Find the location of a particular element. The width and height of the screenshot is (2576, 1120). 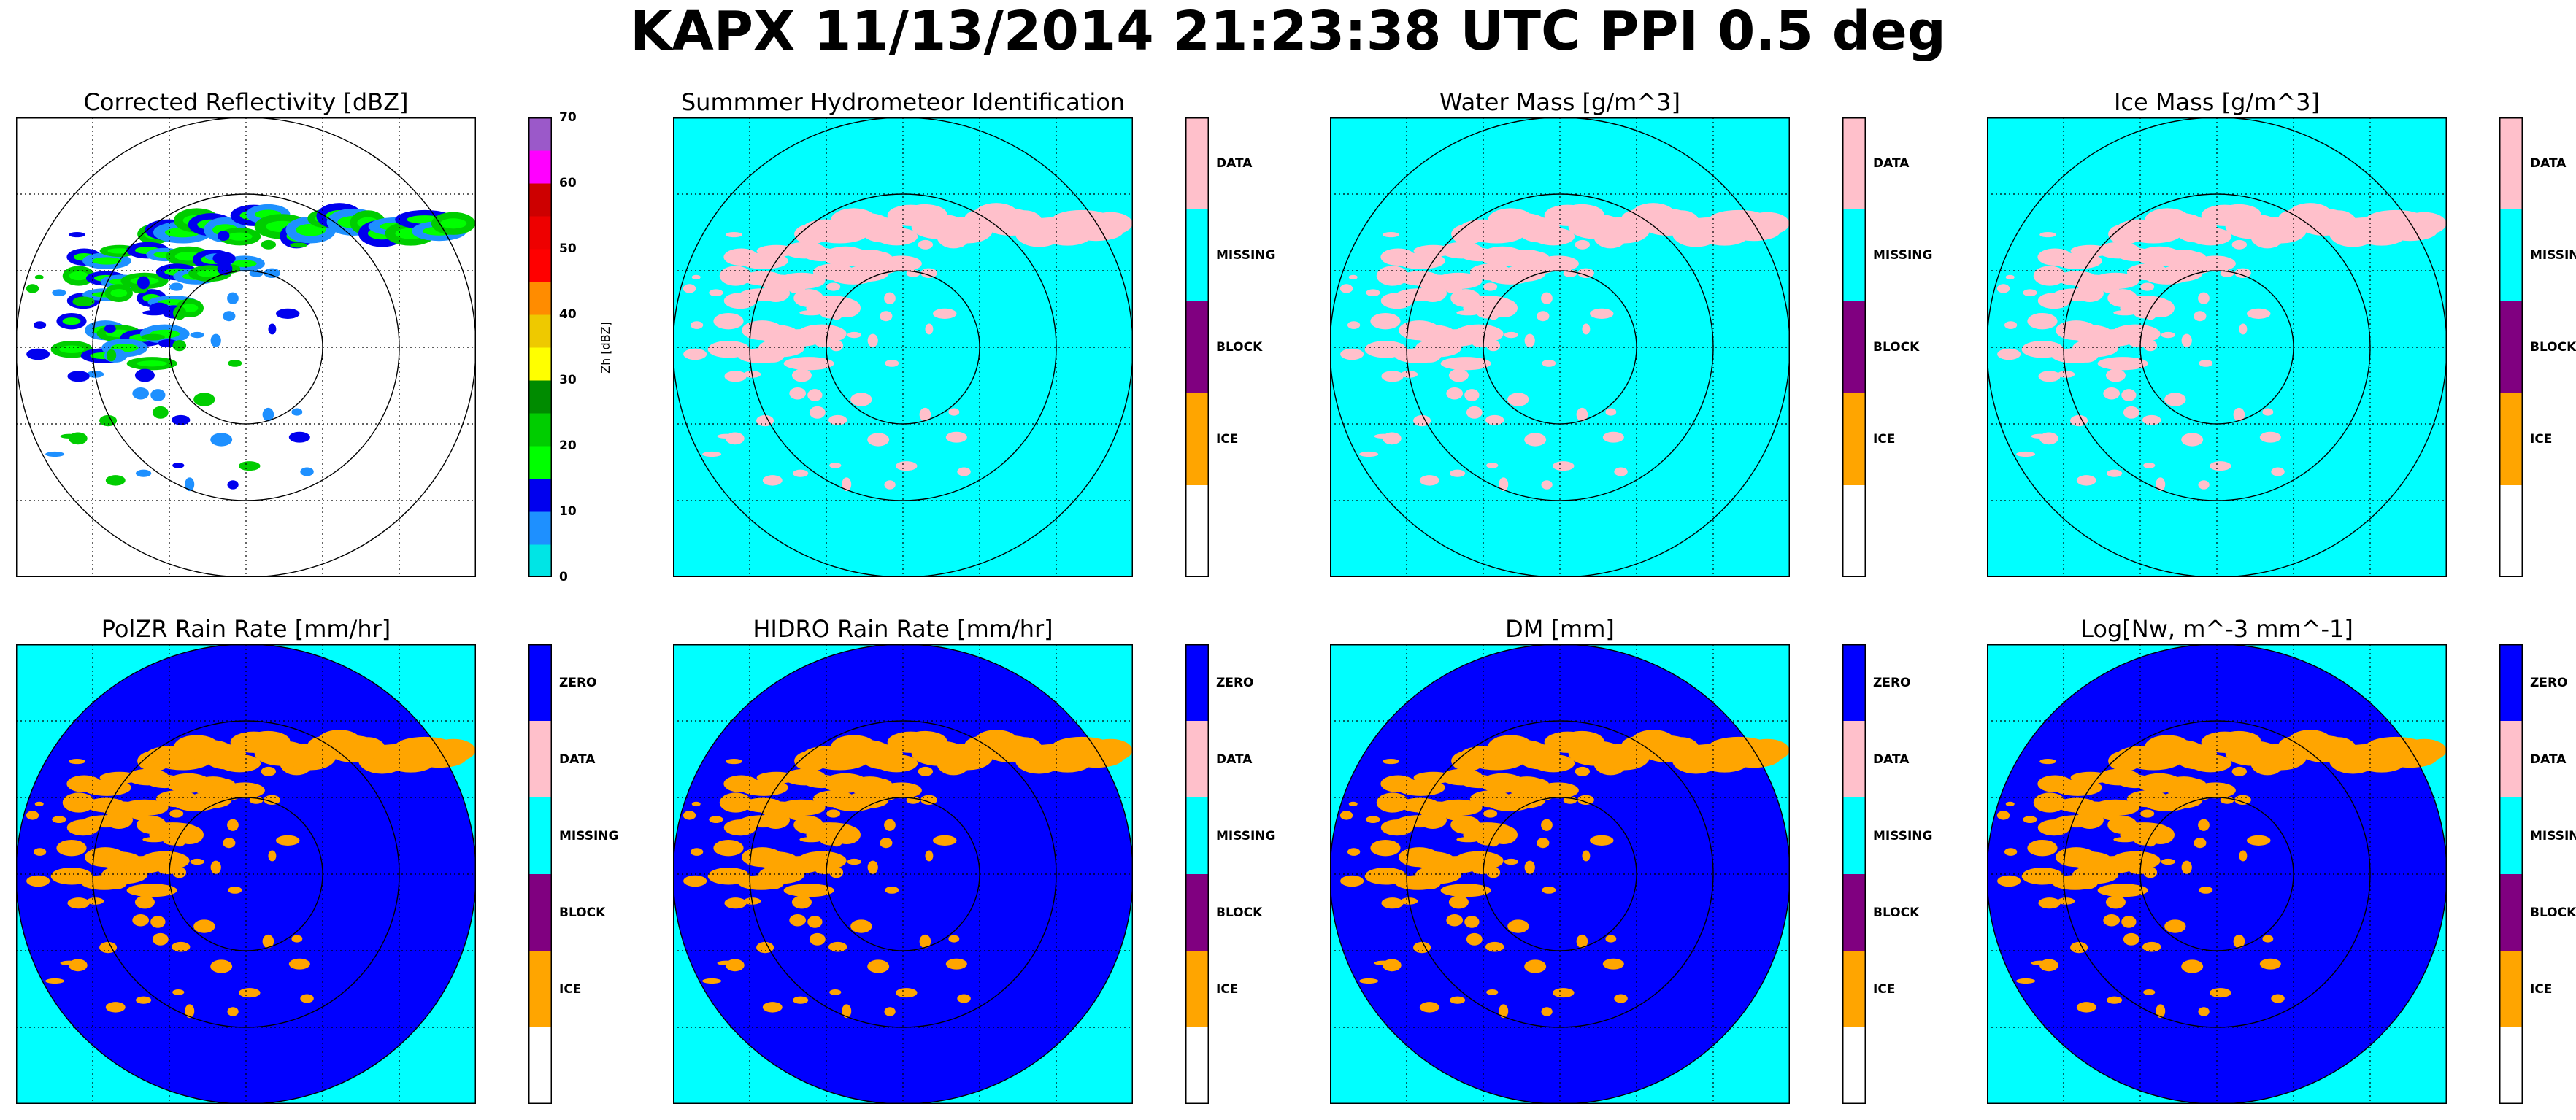

axes-frame is located at coordinates (903, 347).